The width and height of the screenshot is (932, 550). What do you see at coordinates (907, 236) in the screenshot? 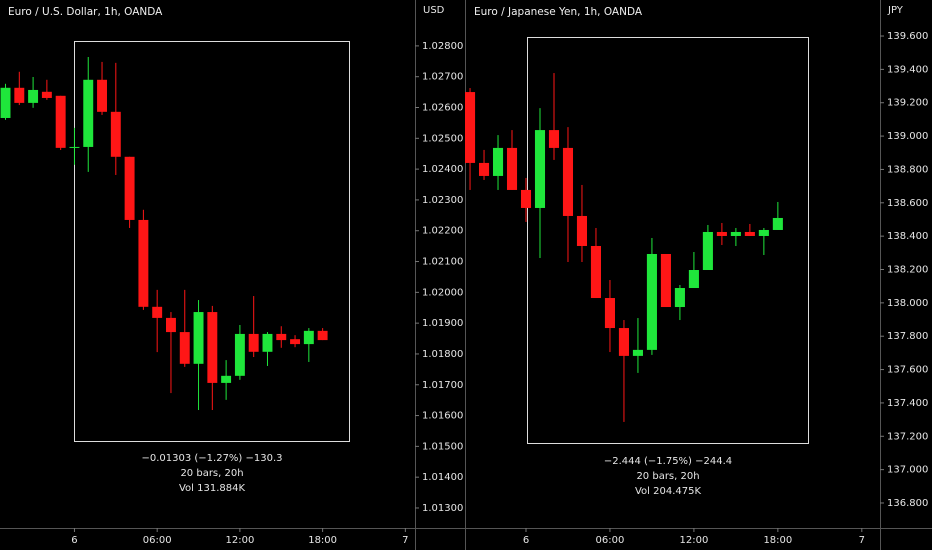
I see `y-tick-label: 138.400` at bounding box center [907, 236].